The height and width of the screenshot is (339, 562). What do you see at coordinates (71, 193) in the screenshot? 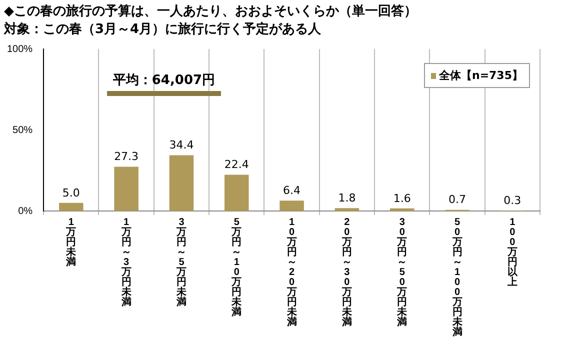
I see `data-label: 5.0` at bounding box center [71, 193].